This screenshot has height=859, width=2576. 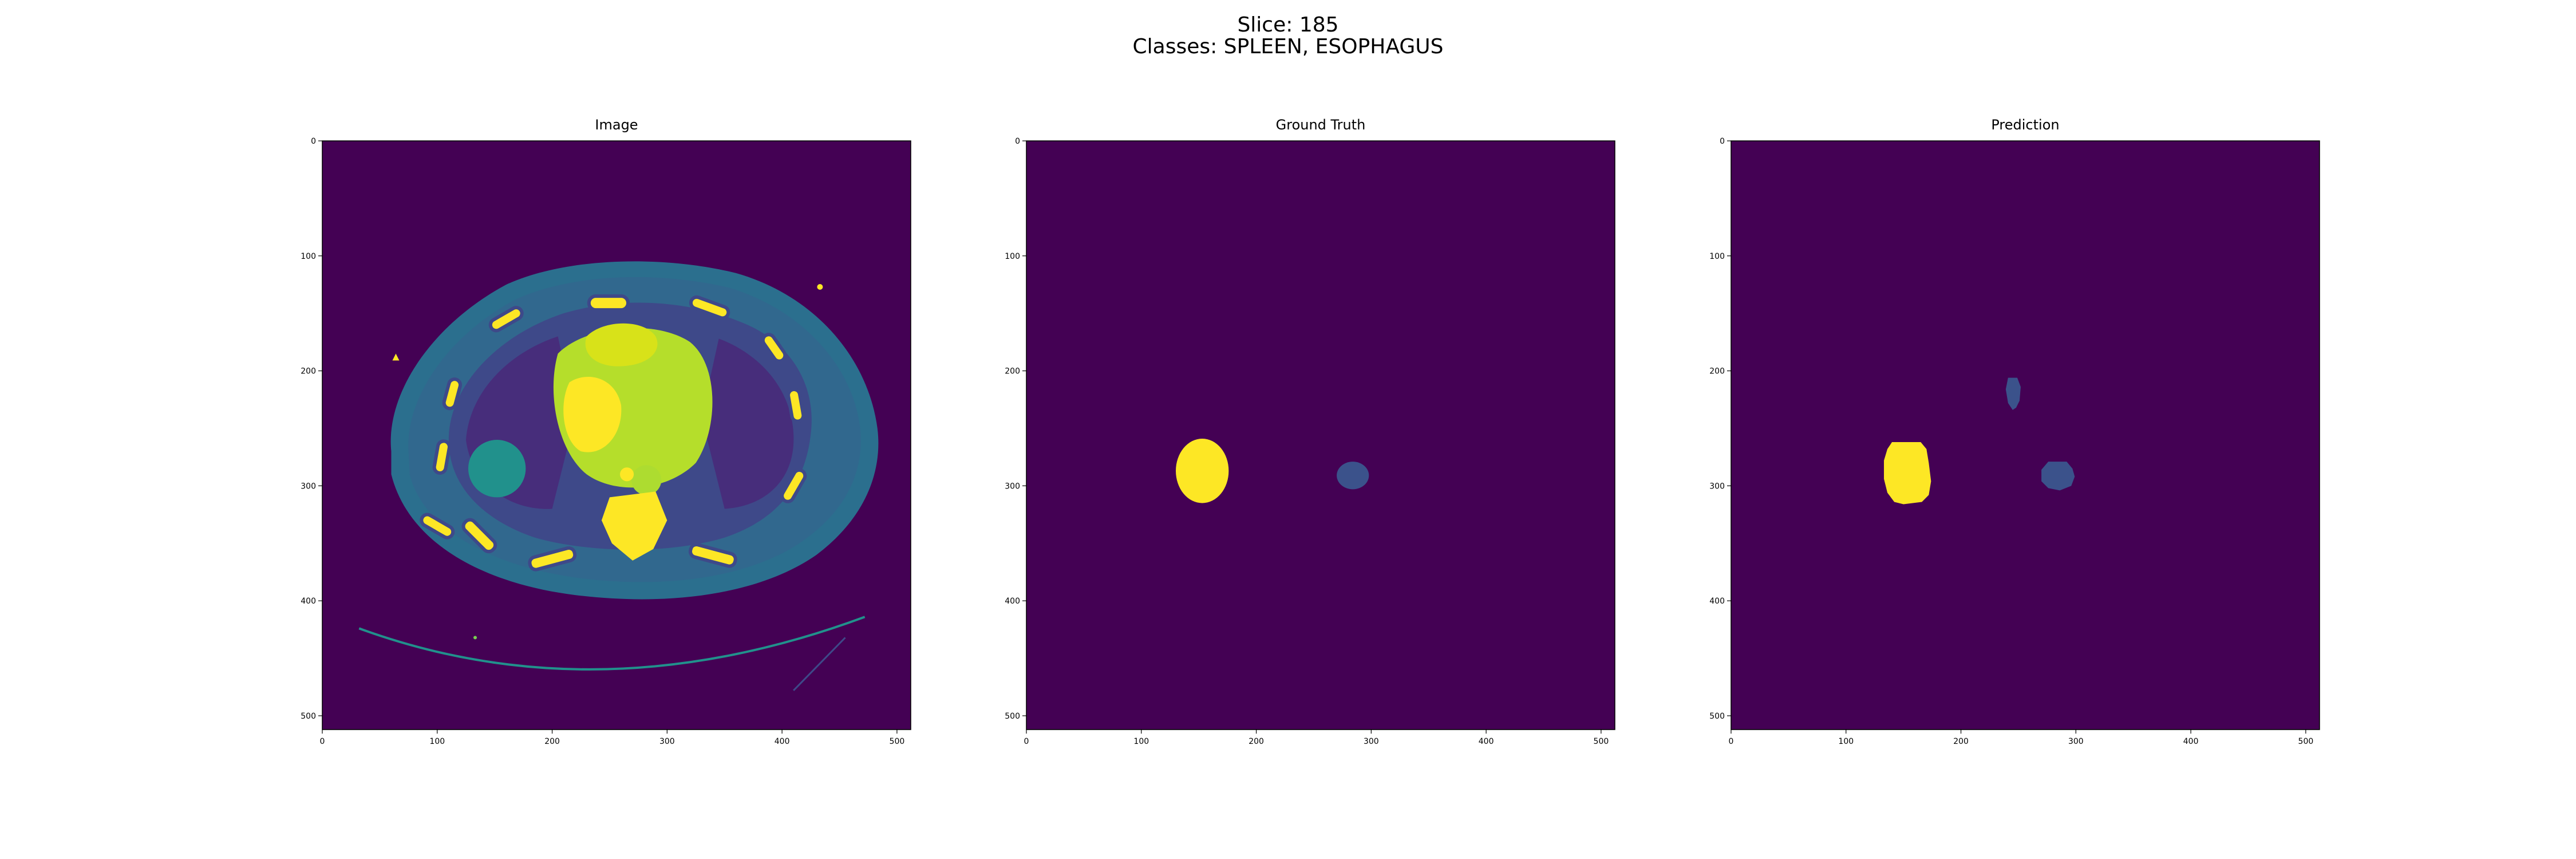 I want to click on pred-extra-region, so click(x=2013, y=393).